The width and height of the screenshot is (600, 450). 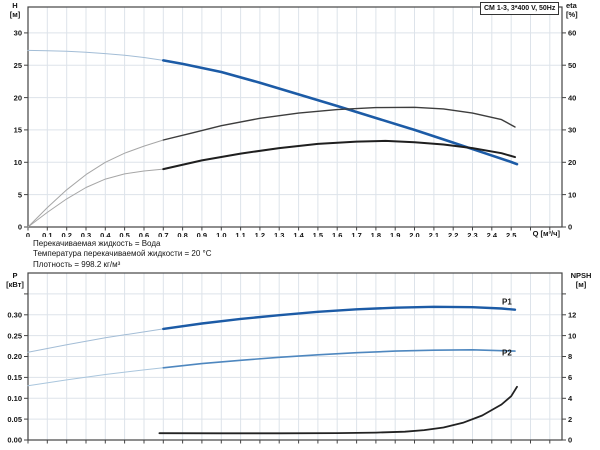 I want to click on P2-curve, so click(x=339, y=359).